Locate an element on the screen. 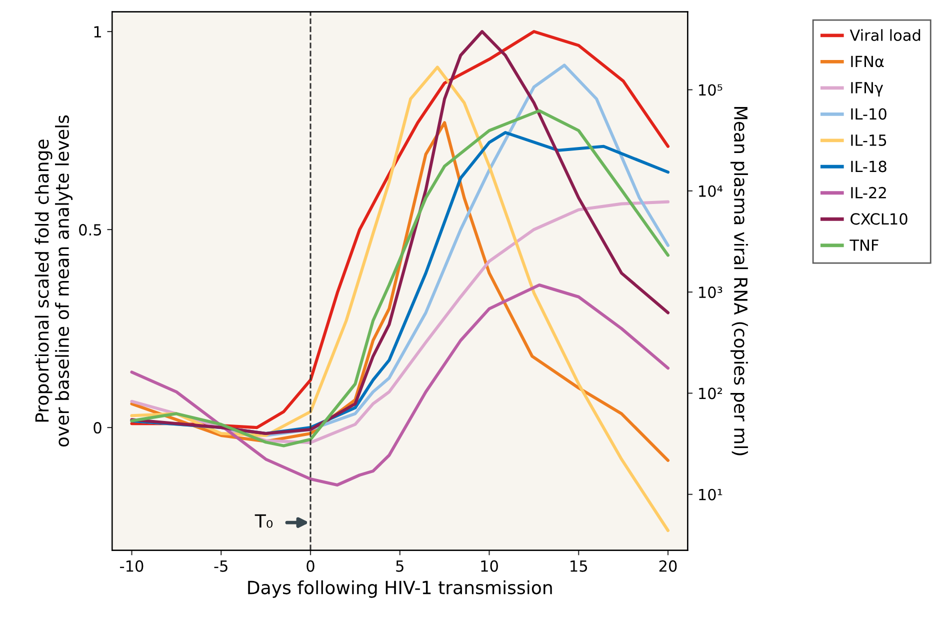  x-tick-label: 0 is located at coordinates (310, 566).